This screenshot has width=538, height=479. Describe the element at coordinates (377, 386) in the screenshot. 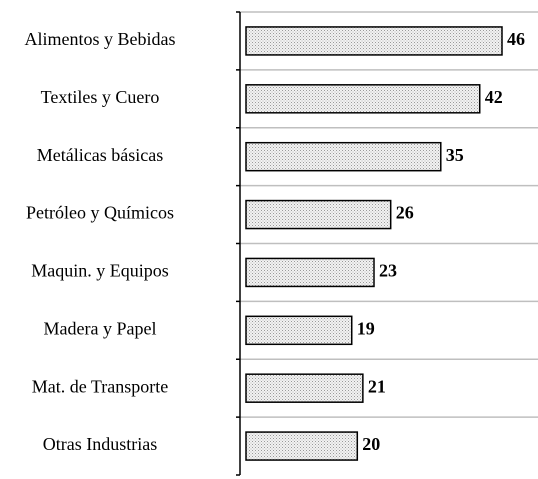

I see `value-label: 21` at that location.